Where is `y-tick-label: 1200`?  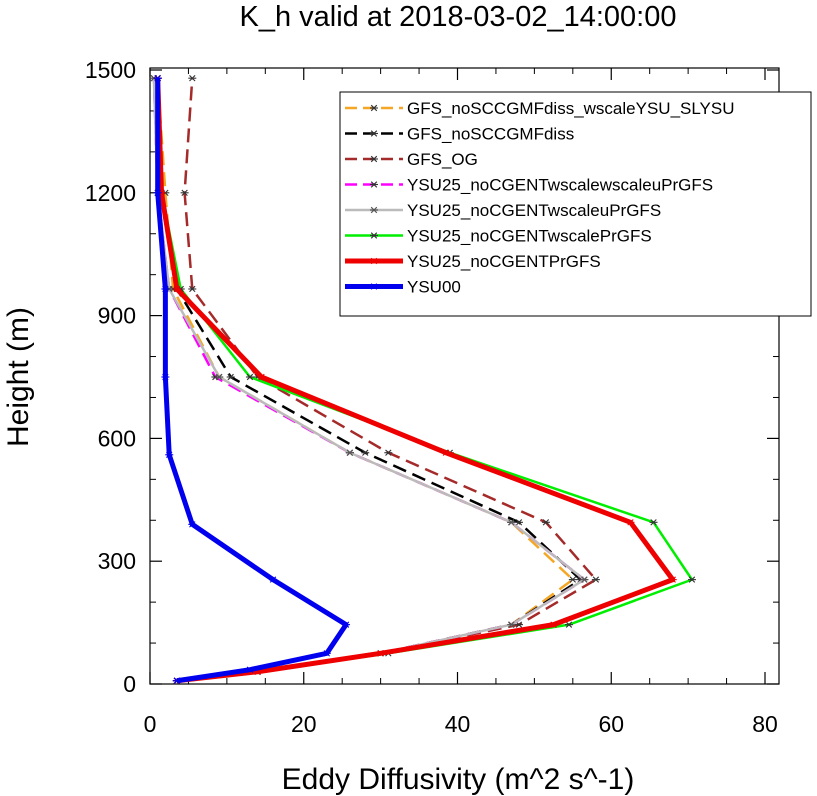
y-tick-label: 1200 is located at coordinates (110, 193).